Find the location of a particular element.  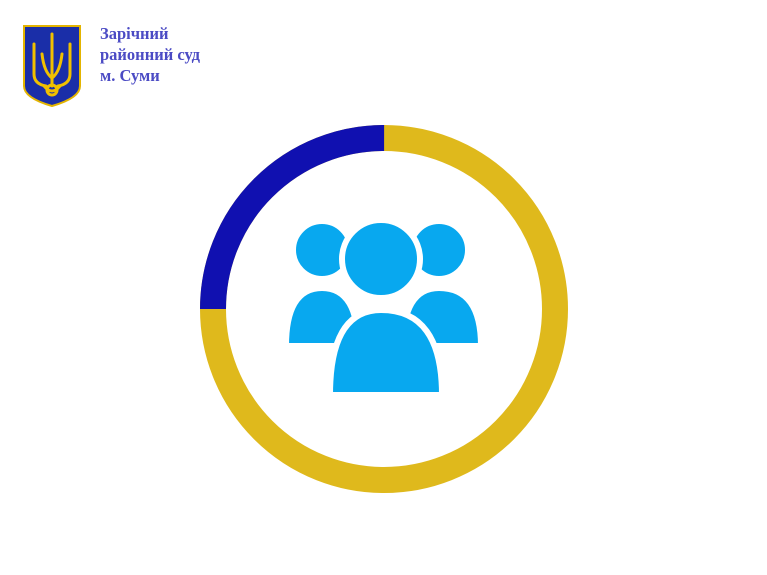

court-name-line: Зарічний is located at coordinates (134, 33).